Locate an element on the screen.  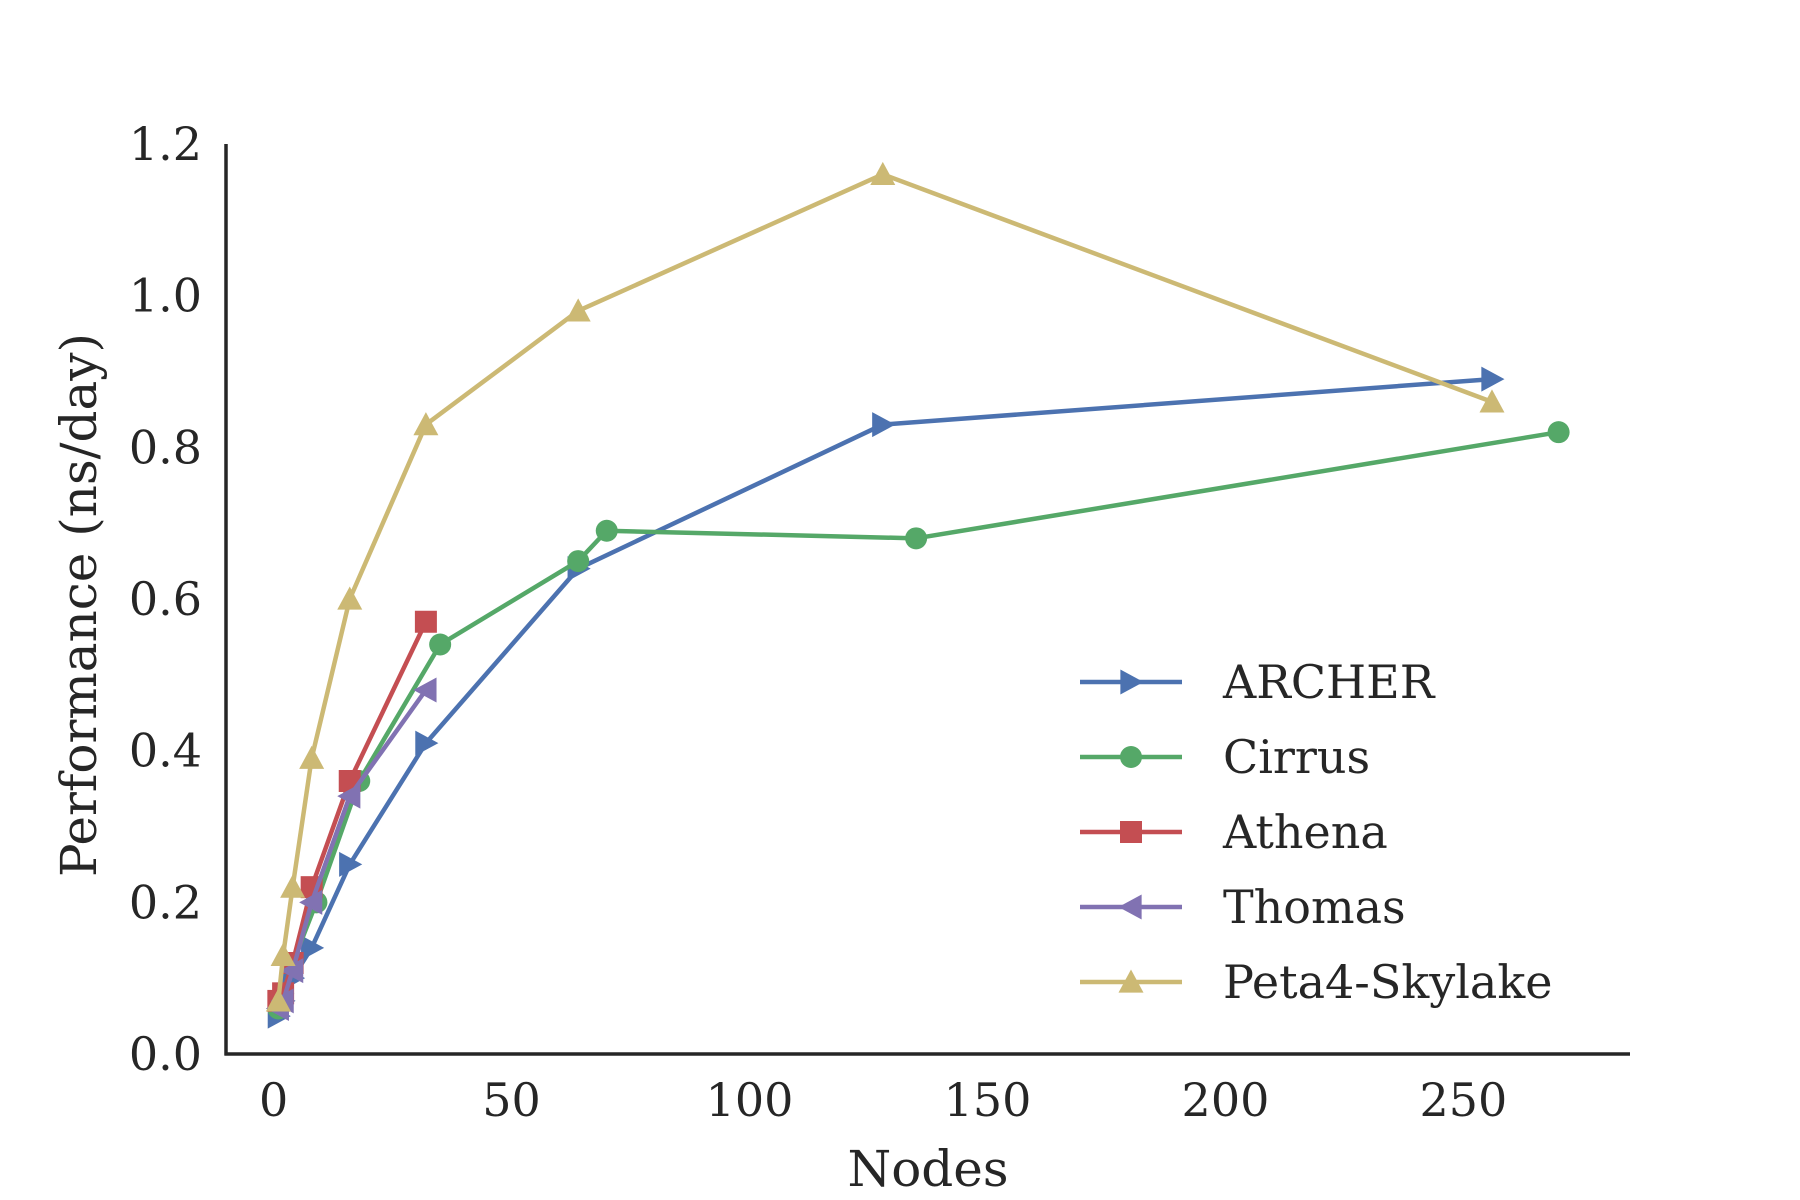
x-tick-label: 50 is located at coordinates (511, 1100).